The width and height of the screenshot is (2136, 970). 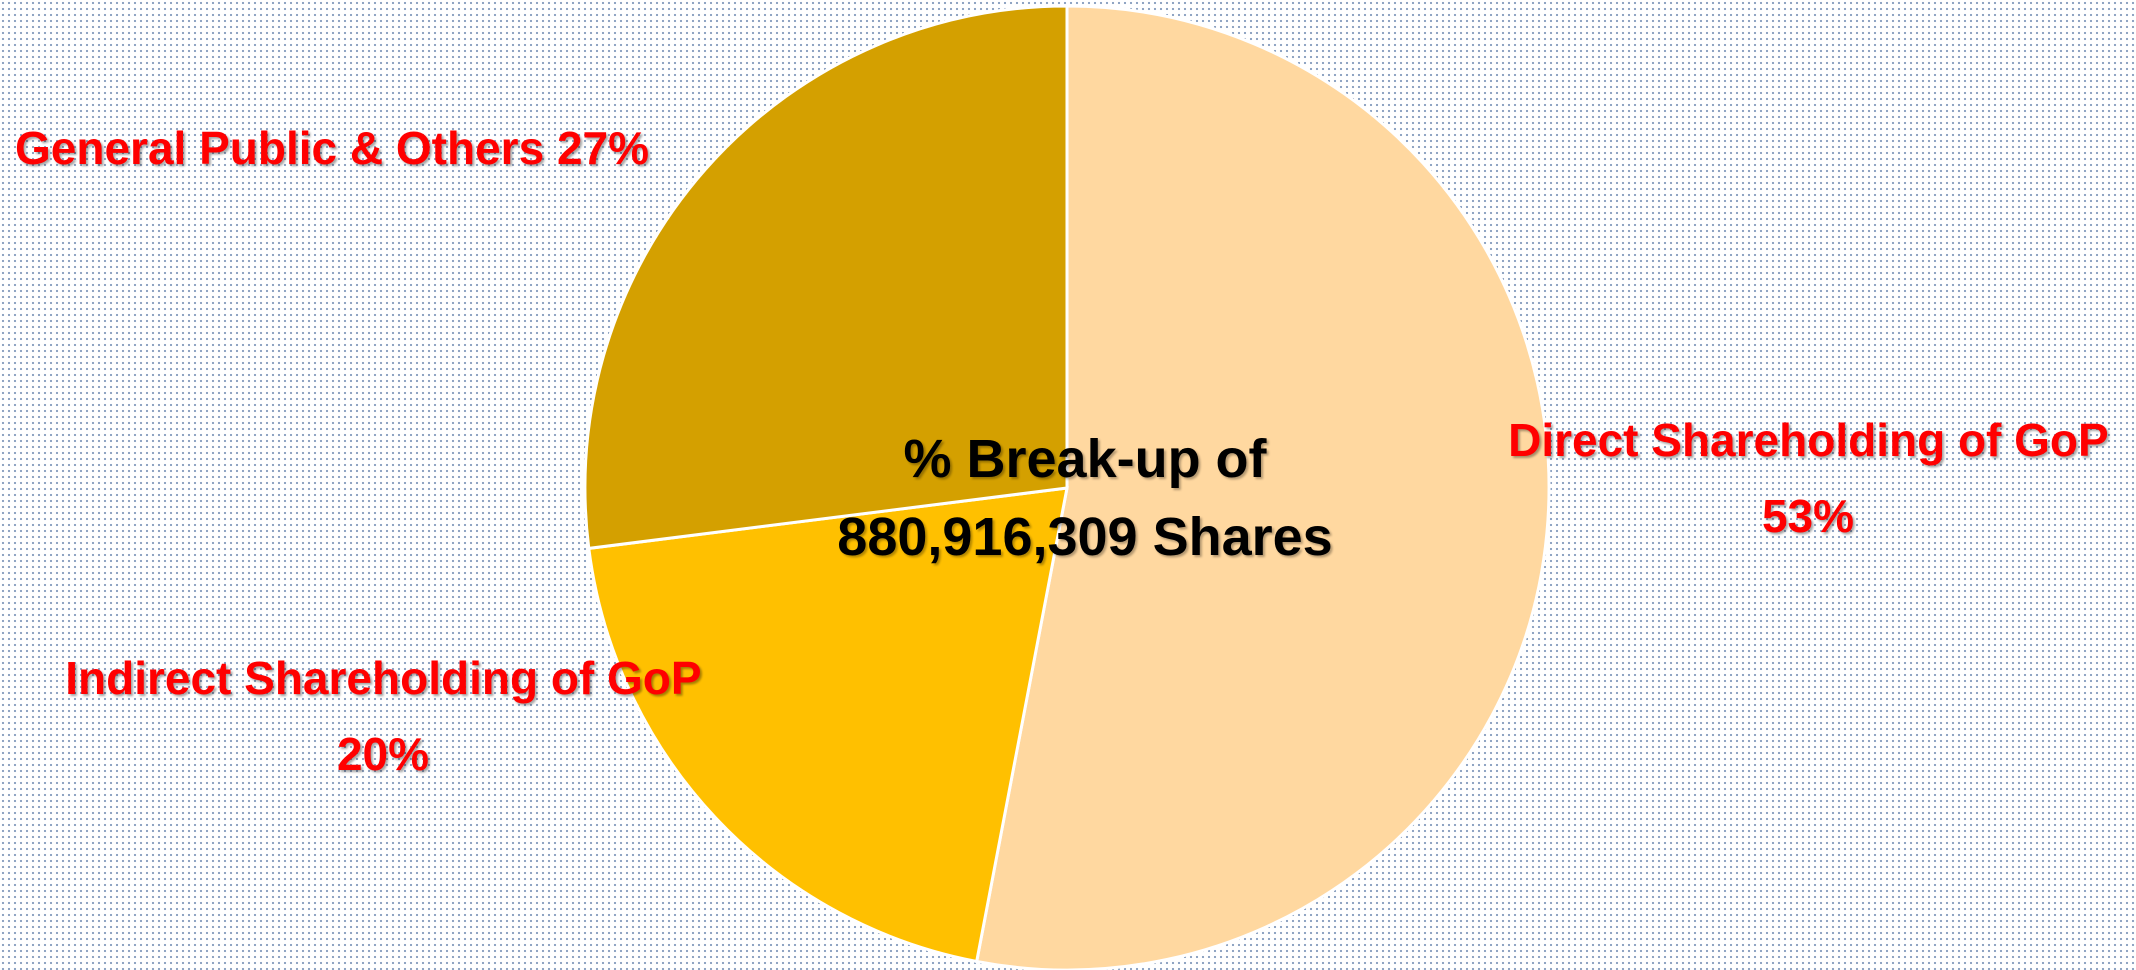 I want to click on label-value: 27%, so click(x=603, y=148).